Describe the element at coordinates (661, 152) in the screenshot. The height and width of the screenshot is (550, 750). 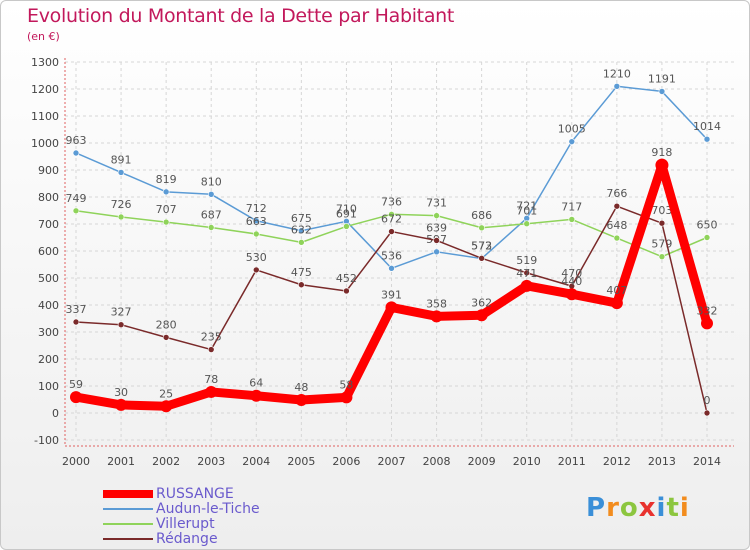
I see `data-label: 918` at that location.